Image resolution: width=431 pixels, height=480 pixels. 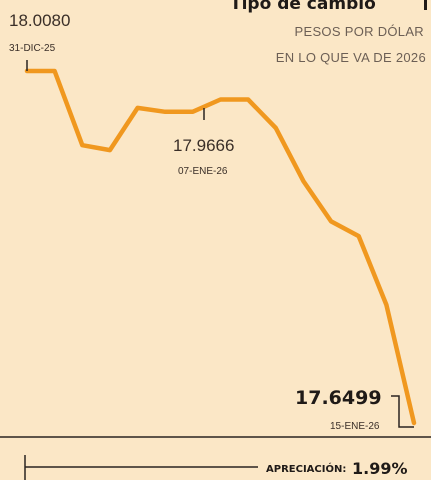 What do you see at coordinates (338, 398) in the screenshot?
I see `end-value-label: 17.6499` at bounding box center [338, 398].